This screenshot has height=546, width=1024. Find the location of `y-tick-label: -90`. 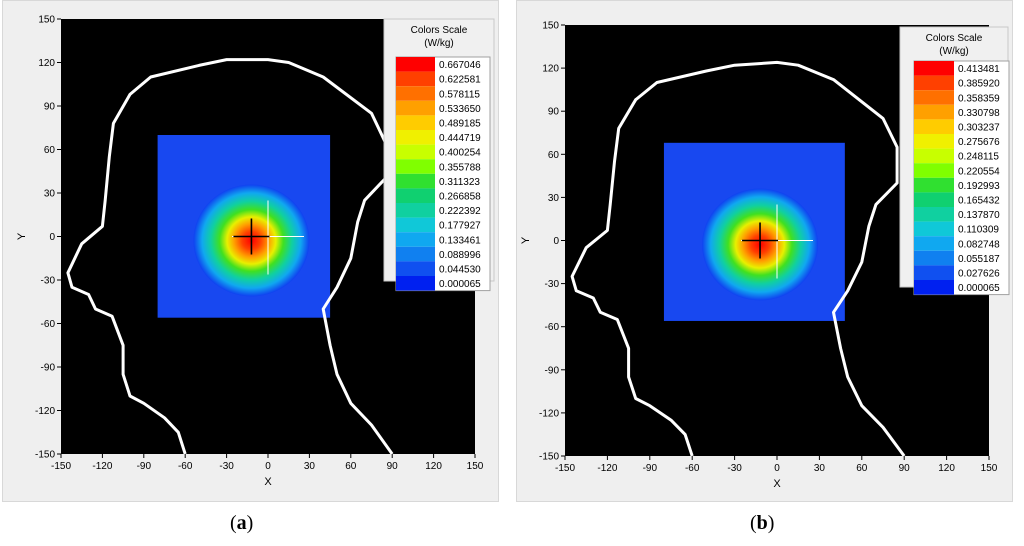

y-tick-label: -90 is located at coordinates (552, 370).